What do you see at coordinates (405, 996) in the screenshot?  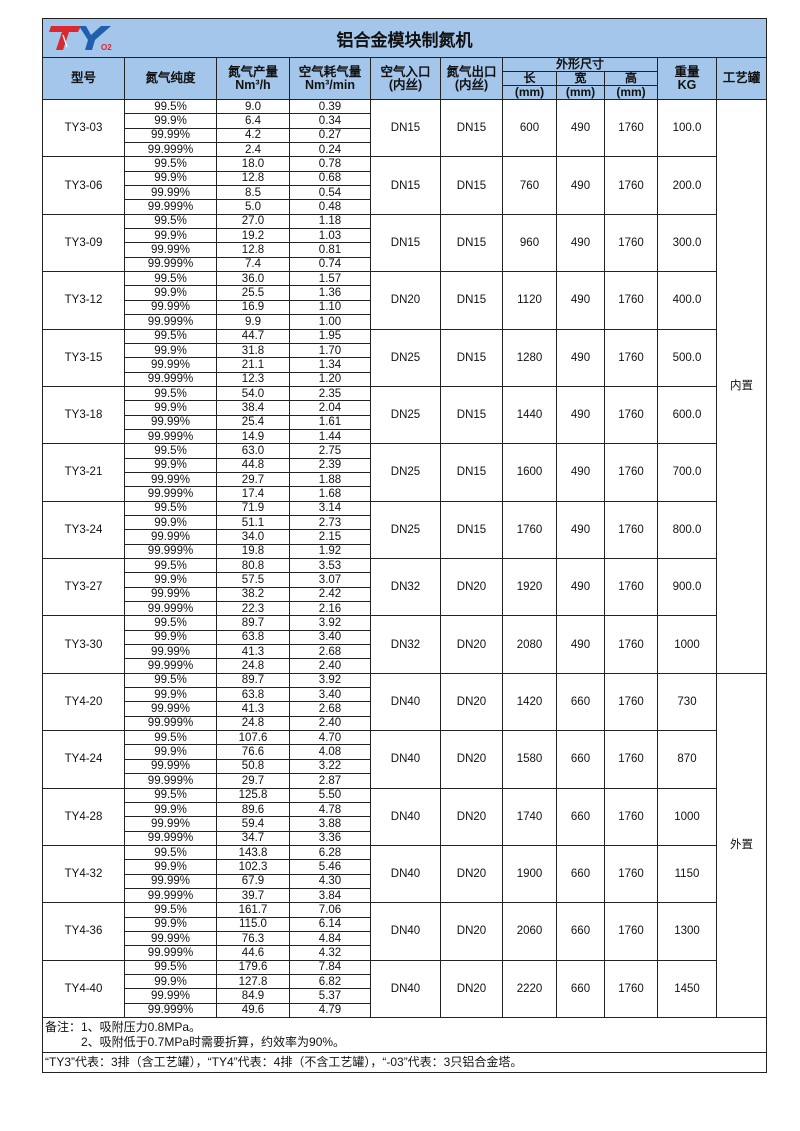 I see `table-row: 99.99% 84.9 5.37` at bounding box center [405, 996].